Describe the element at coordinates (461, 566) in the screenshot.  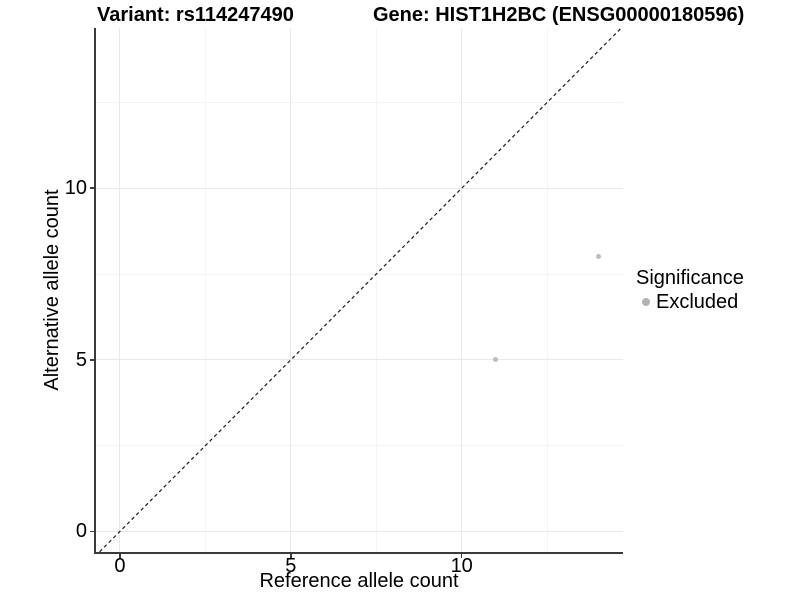
I see `x-tick-label: 10` at that location.